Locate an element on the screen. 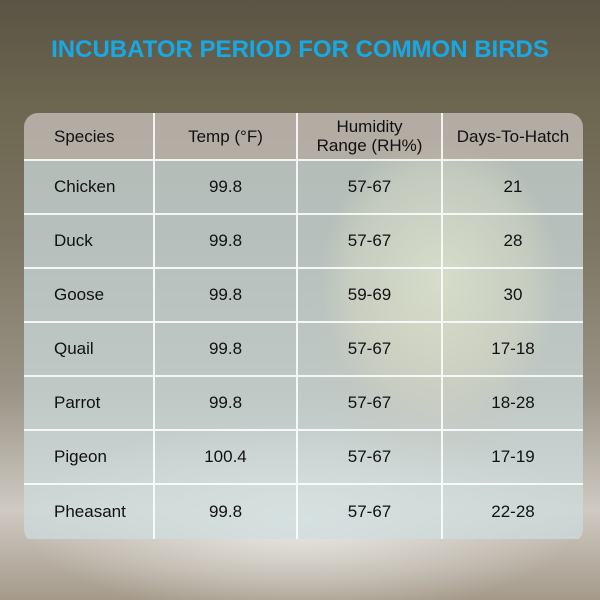 The height and width of the screenshot is (600, 600). cell-days: 28 is located at coordinates (513, 242).